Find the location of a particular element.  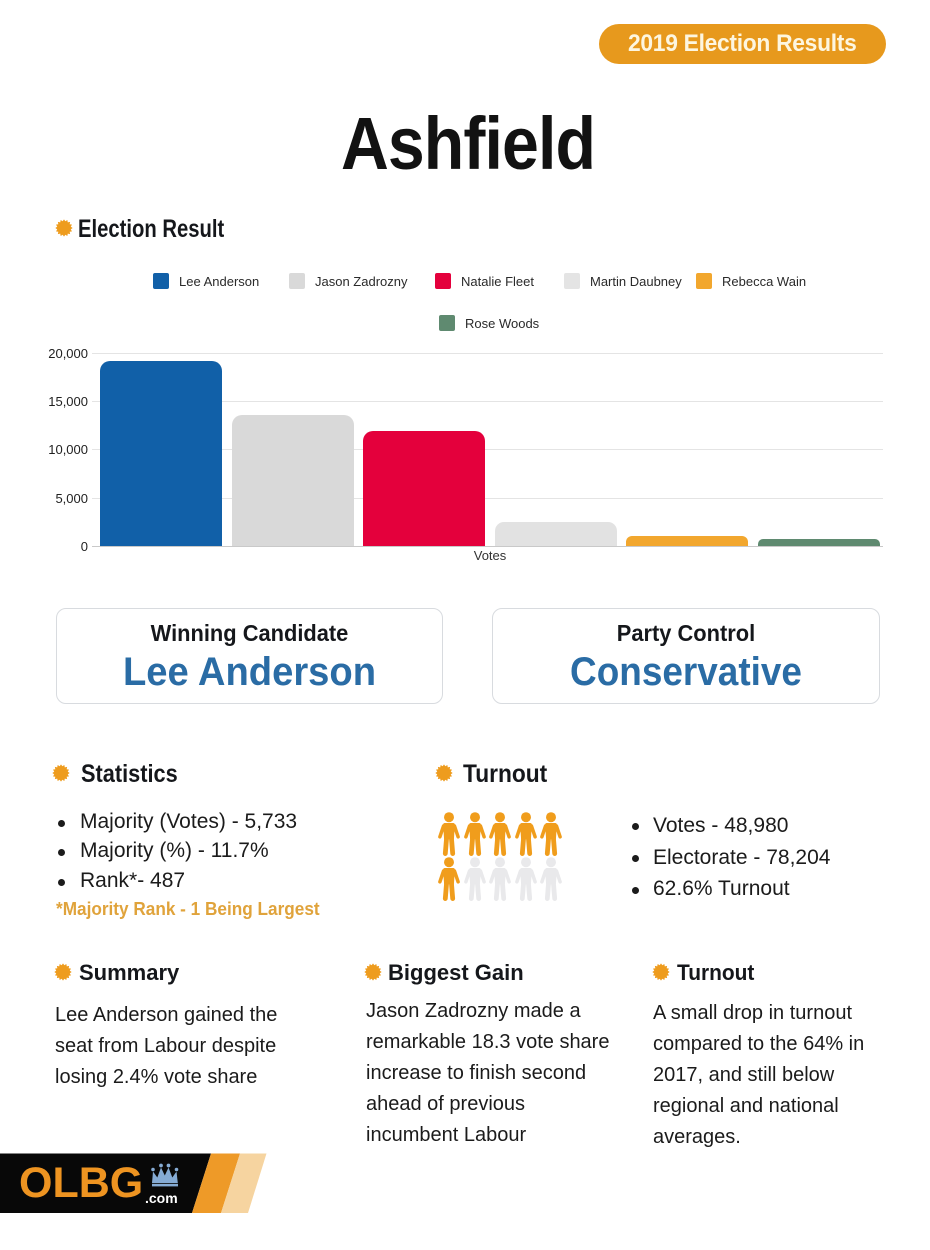

svg-text: OLBG is located at coordinates (81, 1183).